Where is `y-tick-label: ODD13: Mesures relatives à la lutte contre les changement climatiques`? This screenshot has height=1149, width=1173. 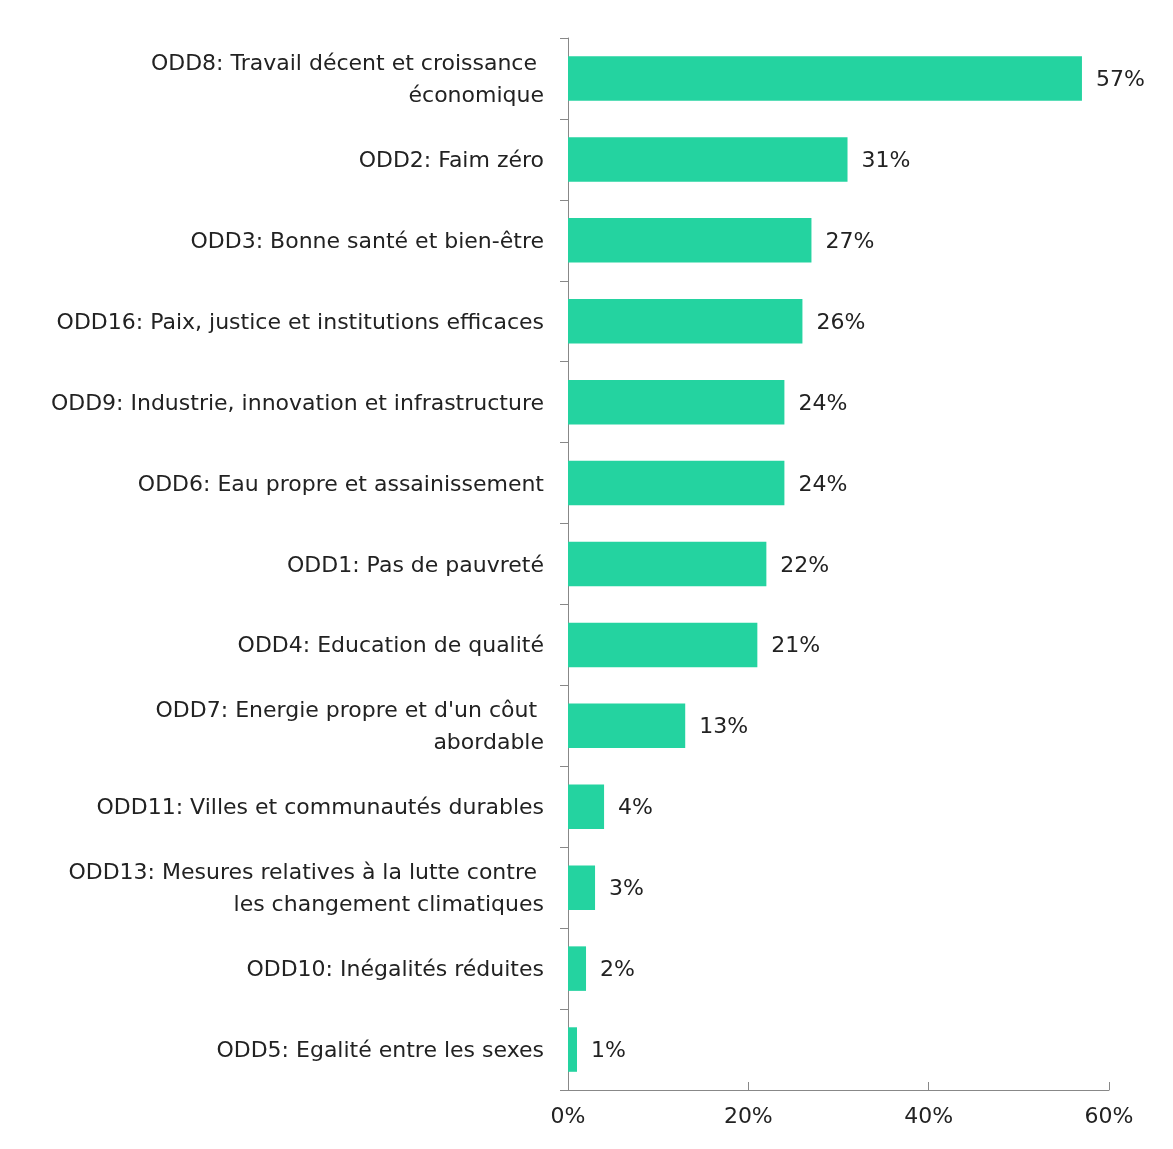 y-tick-label: ODD13: Mesures relatives à la lutte contre les changement climatiques is located at coordinates (306, 888).